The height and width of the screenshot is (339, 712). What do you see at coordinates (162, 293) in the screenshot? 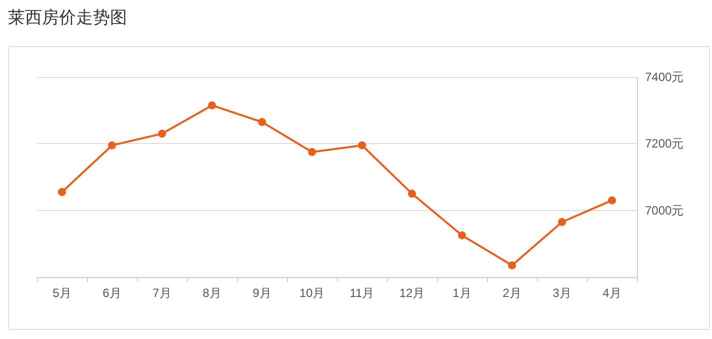
I see `x-tick-label: 7月` at bounding box center [162, 293].